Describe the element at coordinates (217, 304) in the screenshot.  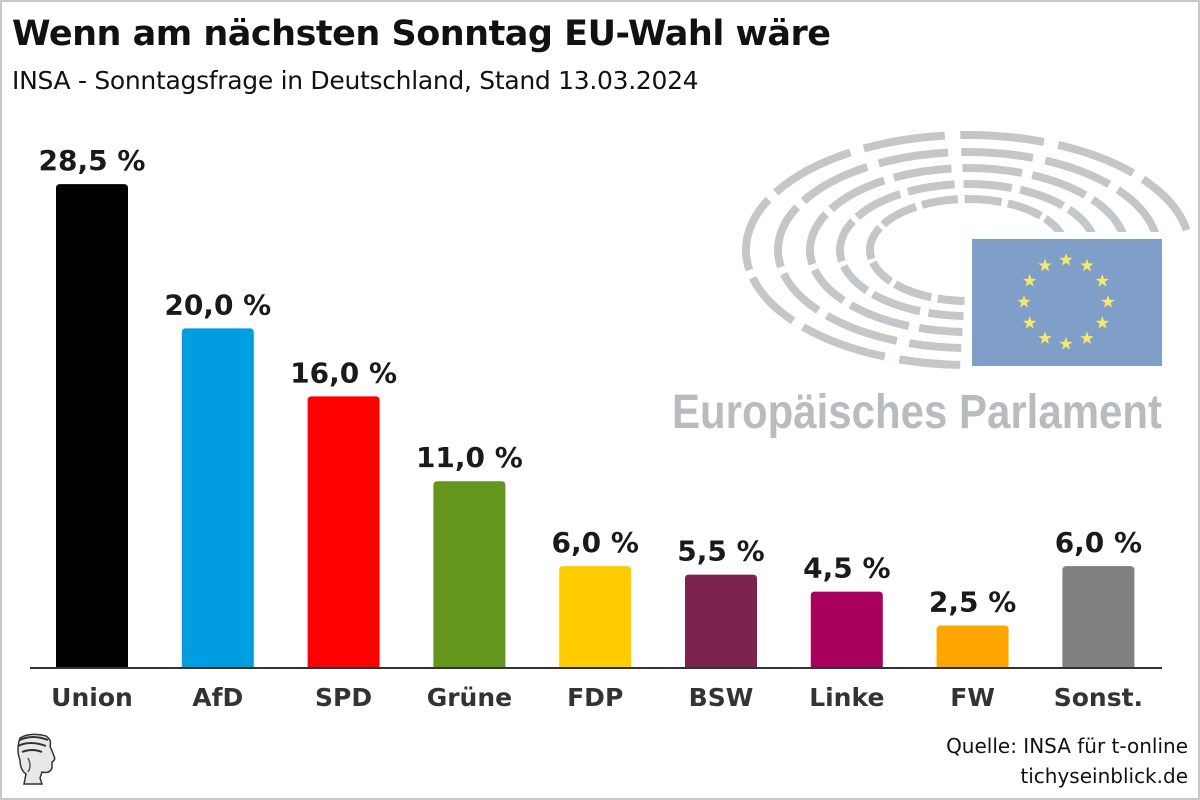
I see `value-label-afd: 20,0 %` at that location.